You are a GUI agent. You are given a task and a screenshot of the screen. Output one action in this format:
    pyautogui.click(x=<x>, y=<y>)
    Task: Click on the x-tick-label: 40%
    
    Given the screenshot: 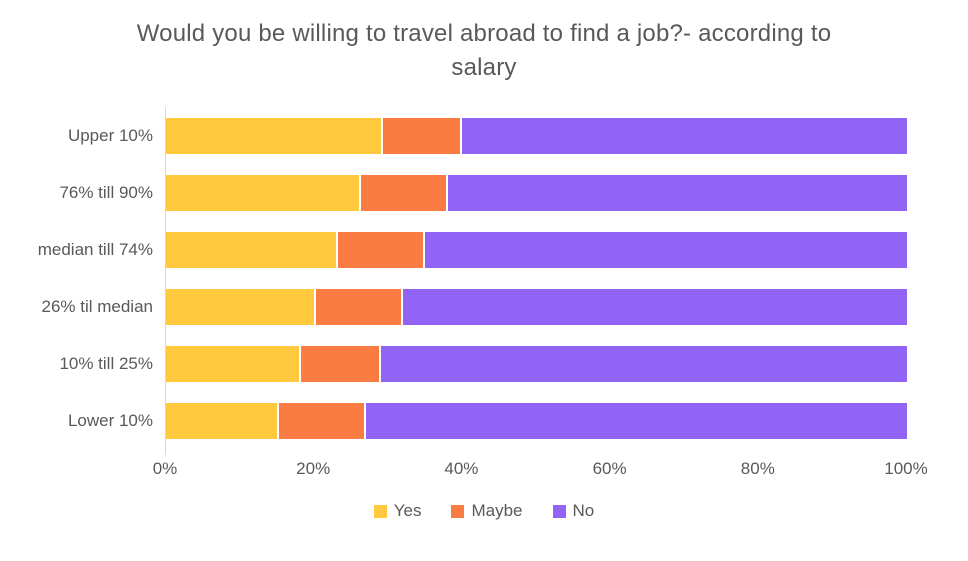 What is the action you would take?
    pyautogui.click(x=461, y=469)
    